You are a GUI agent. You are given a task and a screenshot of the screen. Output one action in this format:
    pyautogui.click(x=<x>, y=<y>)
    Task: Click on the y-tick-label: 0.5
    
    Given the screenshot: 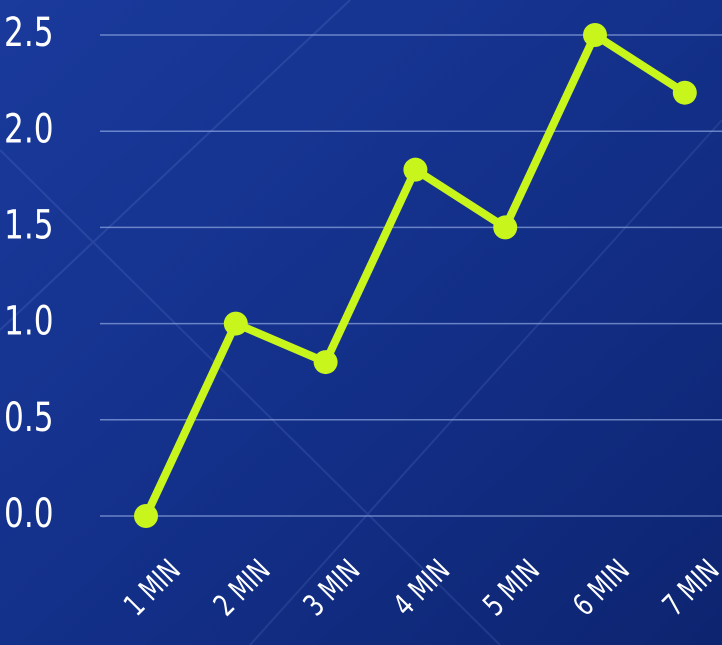 What is the action you would take?
    pyautogui.click(x=29, y=418)
    